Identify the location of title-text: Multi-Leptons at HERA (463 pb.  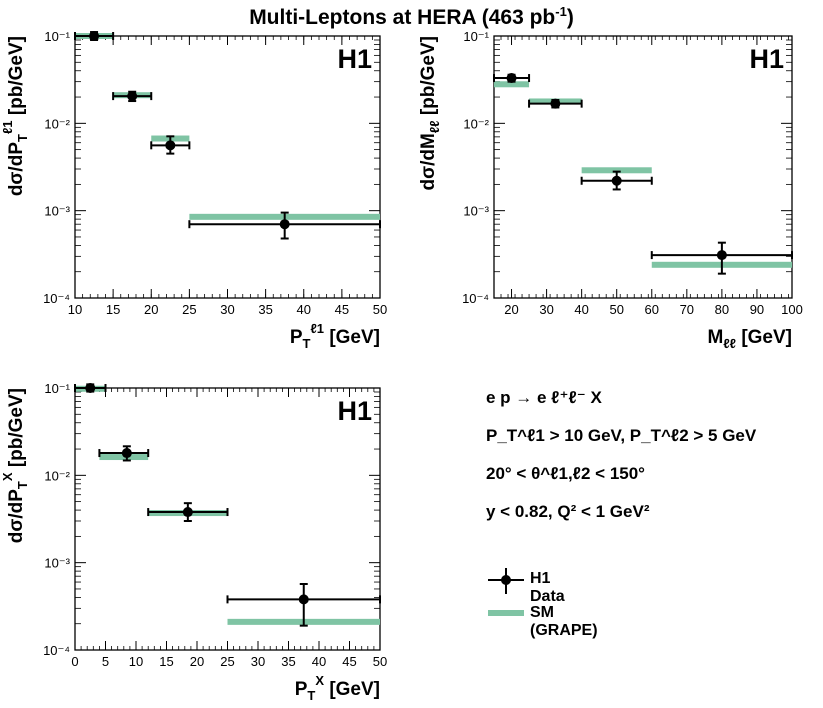
(402, 17).